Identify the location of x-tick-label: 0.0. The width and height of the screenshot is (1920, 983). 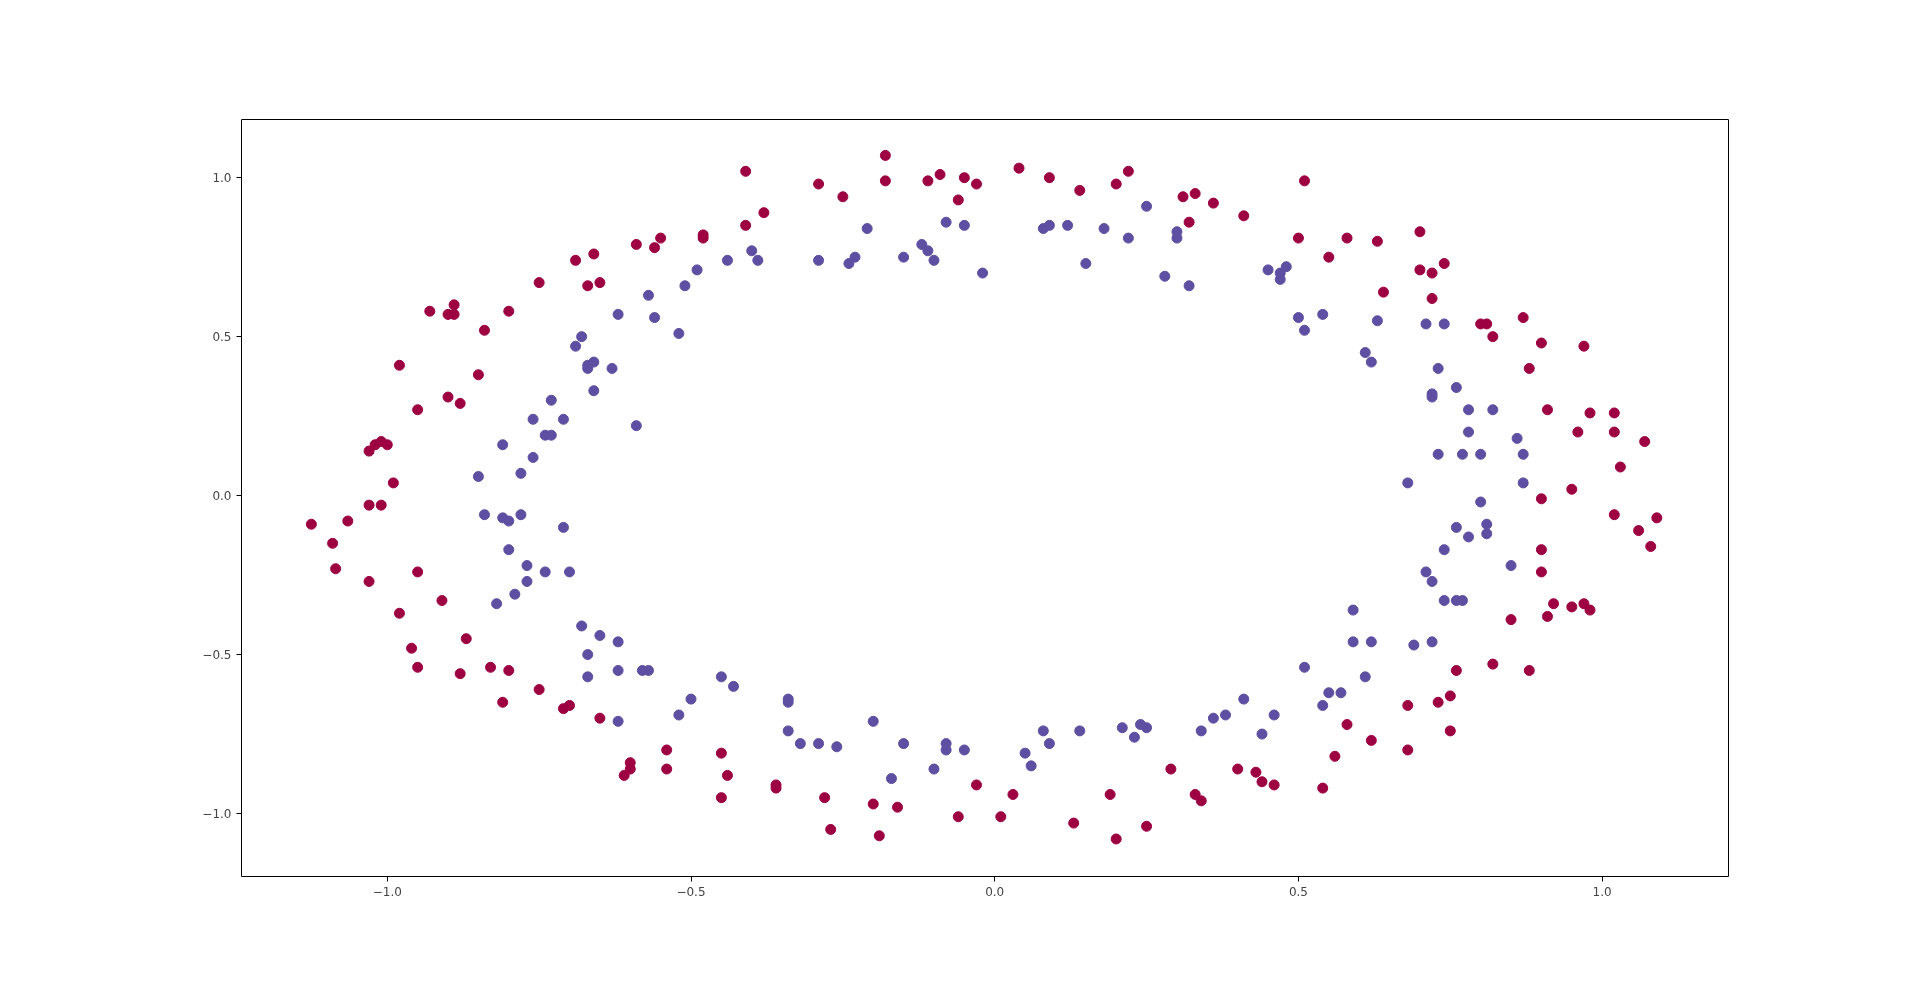
(995, 891).